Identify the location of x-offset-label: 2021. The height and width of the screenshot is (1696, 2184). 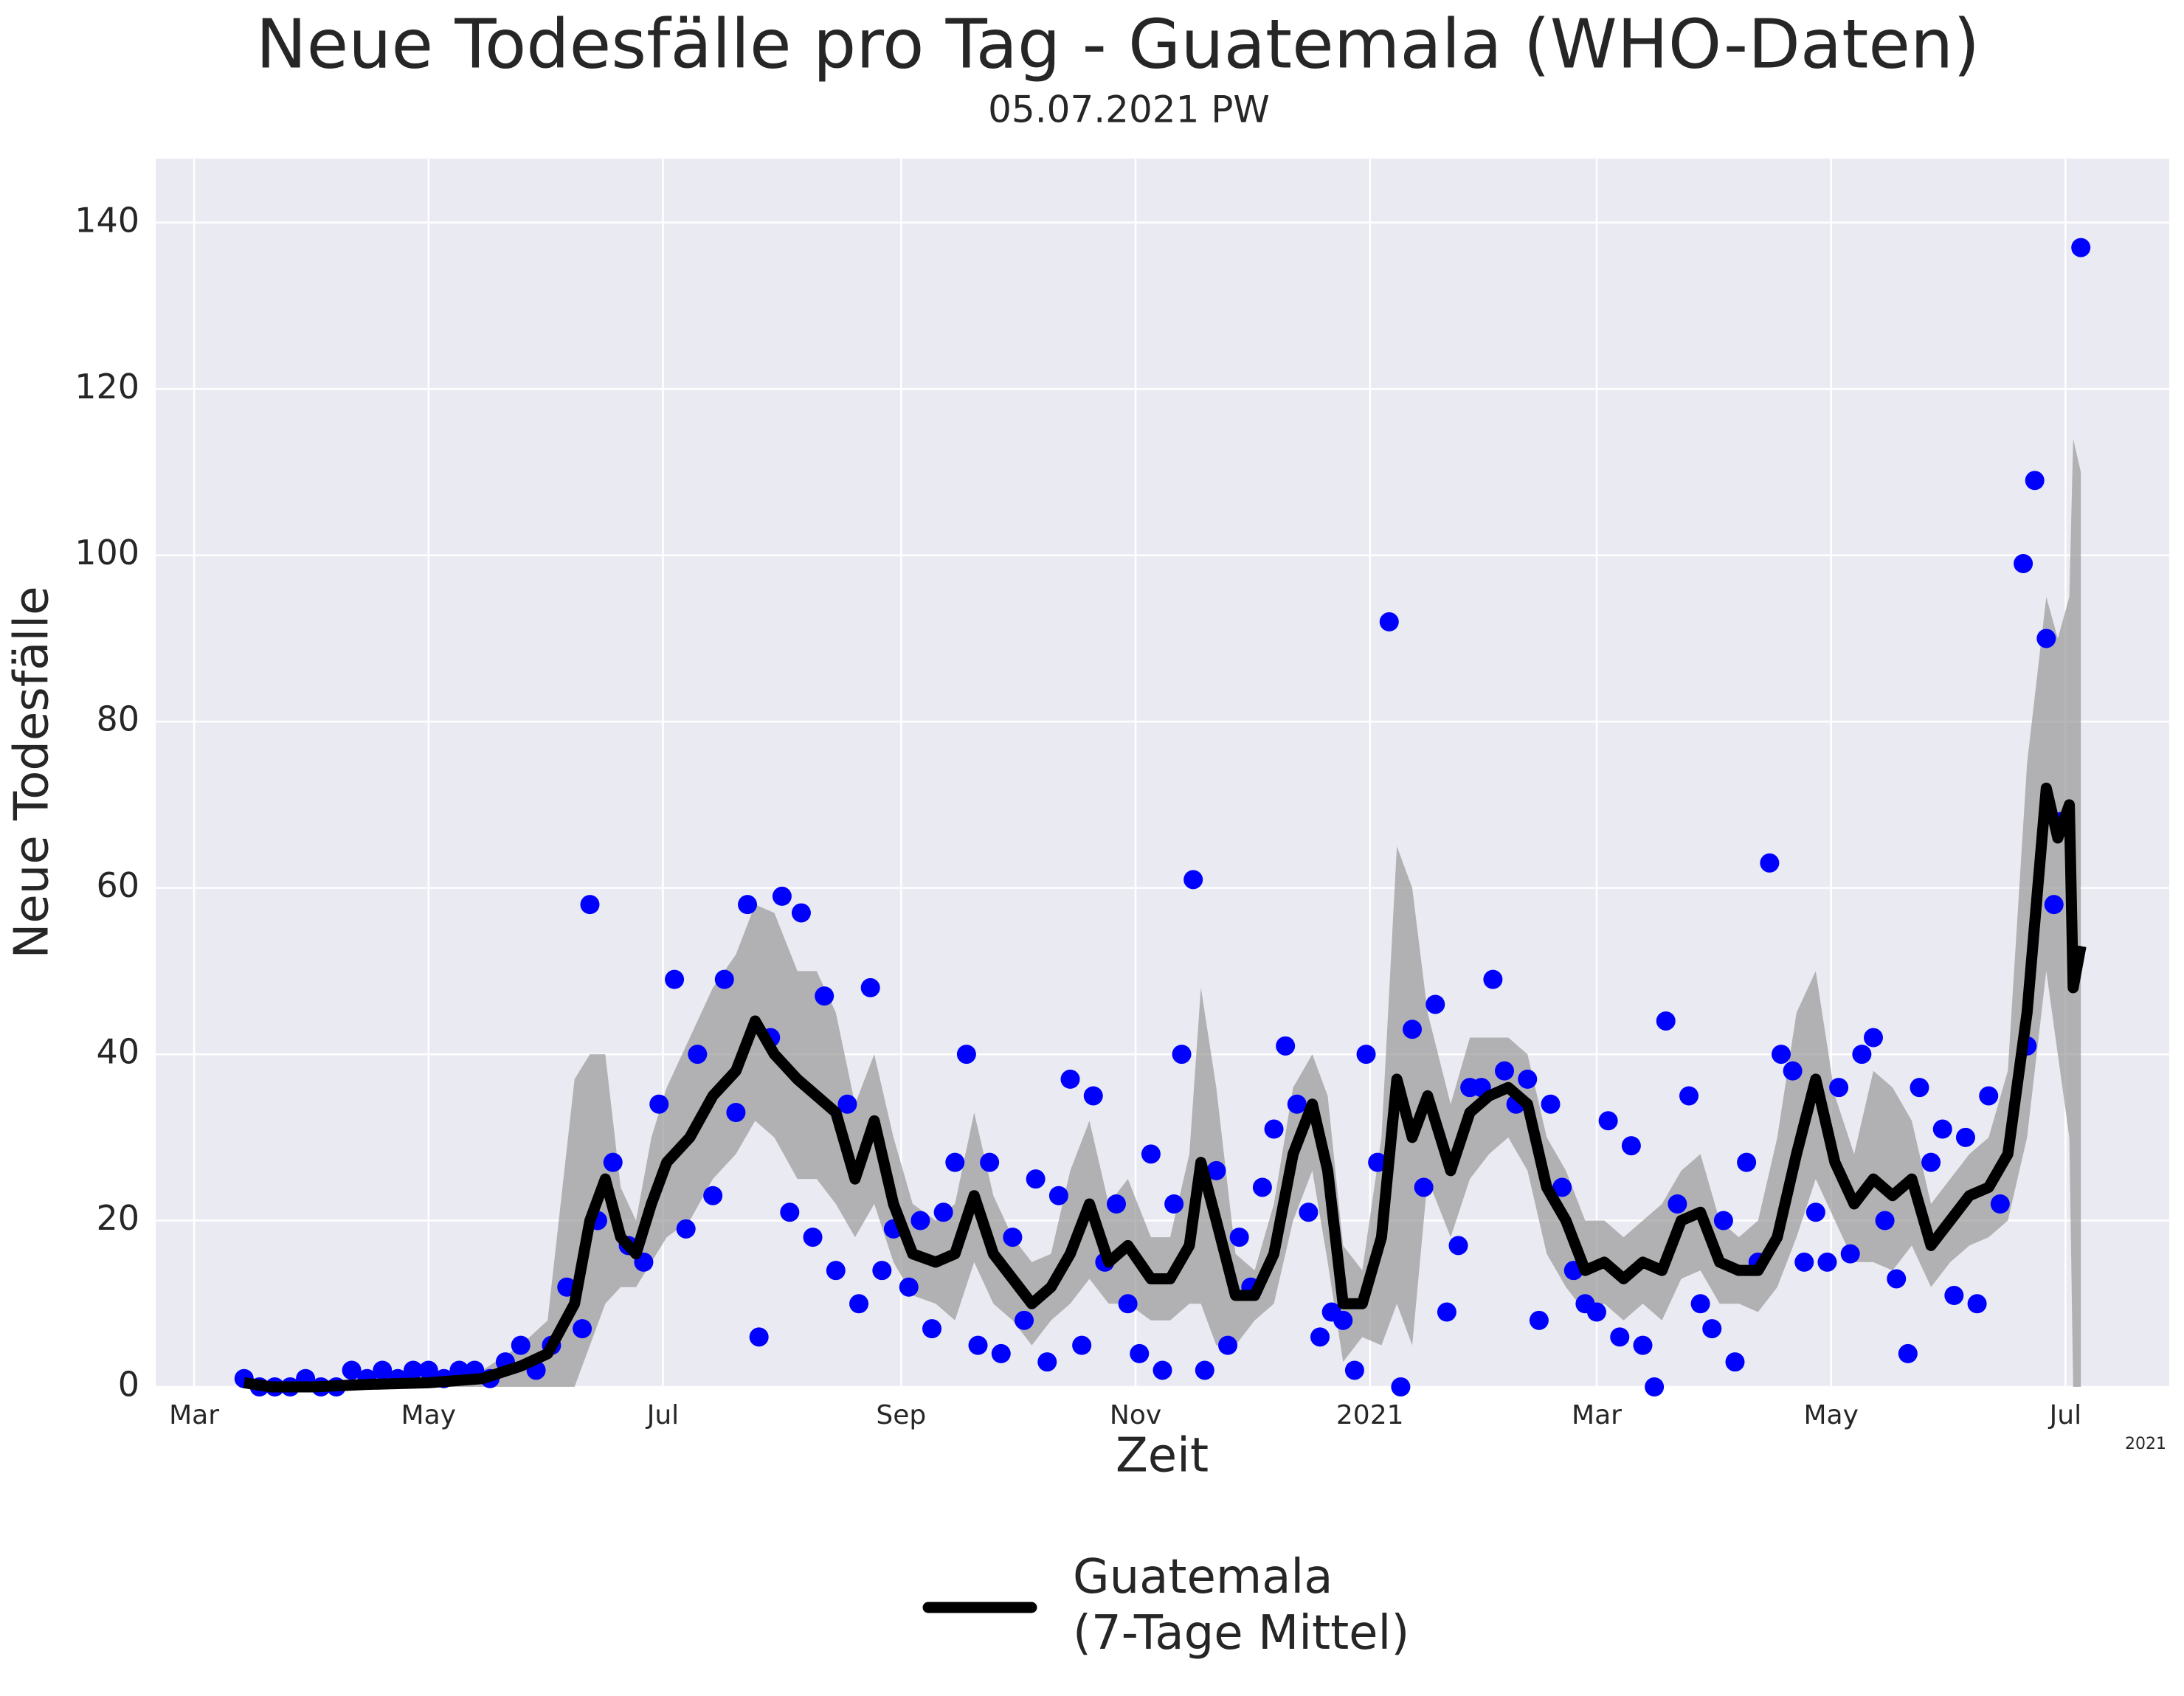
(2146, 1444).